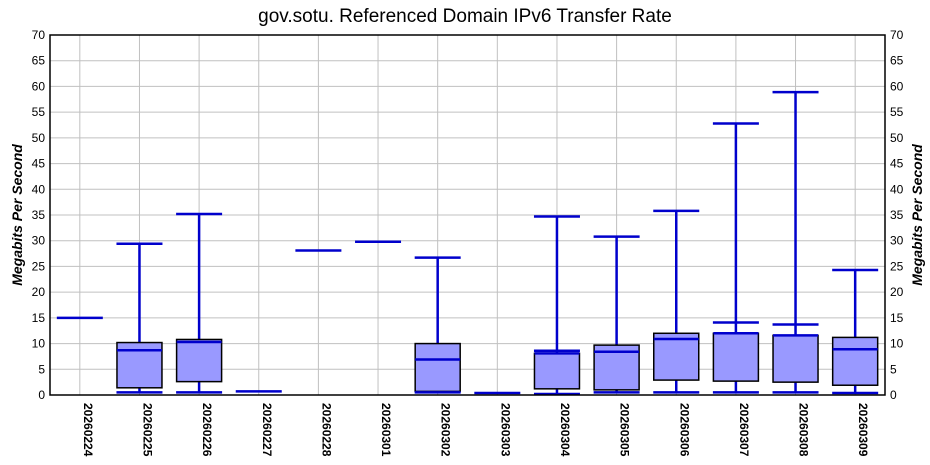 The width and height of the screenshot is (930, 465). What do you see at coordinates (39, 189) in the screenshot?
I see `y-tick-label-left: 40` at bounding box center [39, 189].